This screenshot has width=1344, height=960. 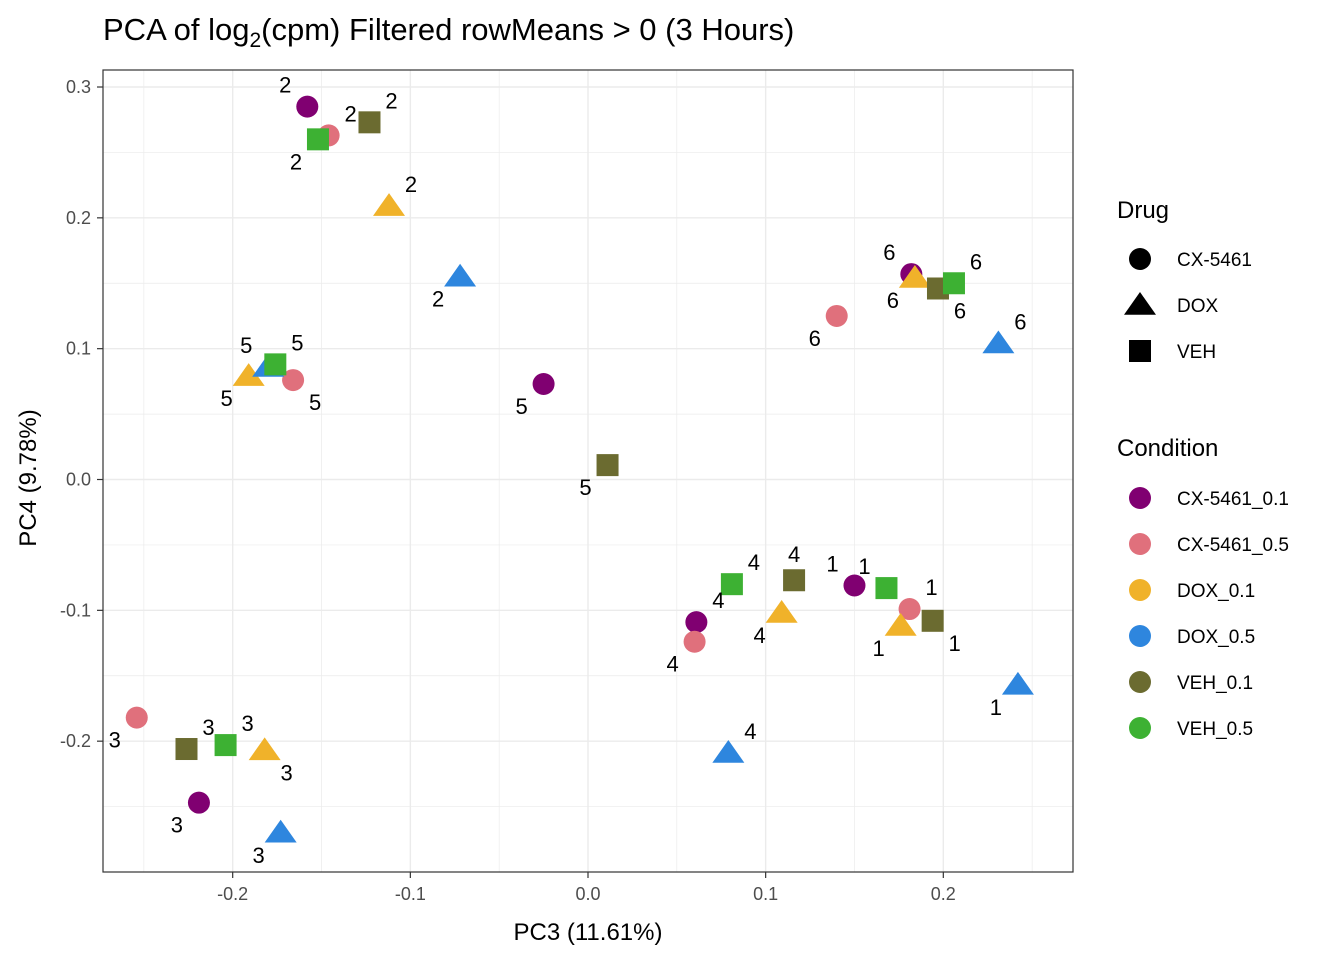 I want to click on x-tick-label: -0.1, so click(x=410, y=894).